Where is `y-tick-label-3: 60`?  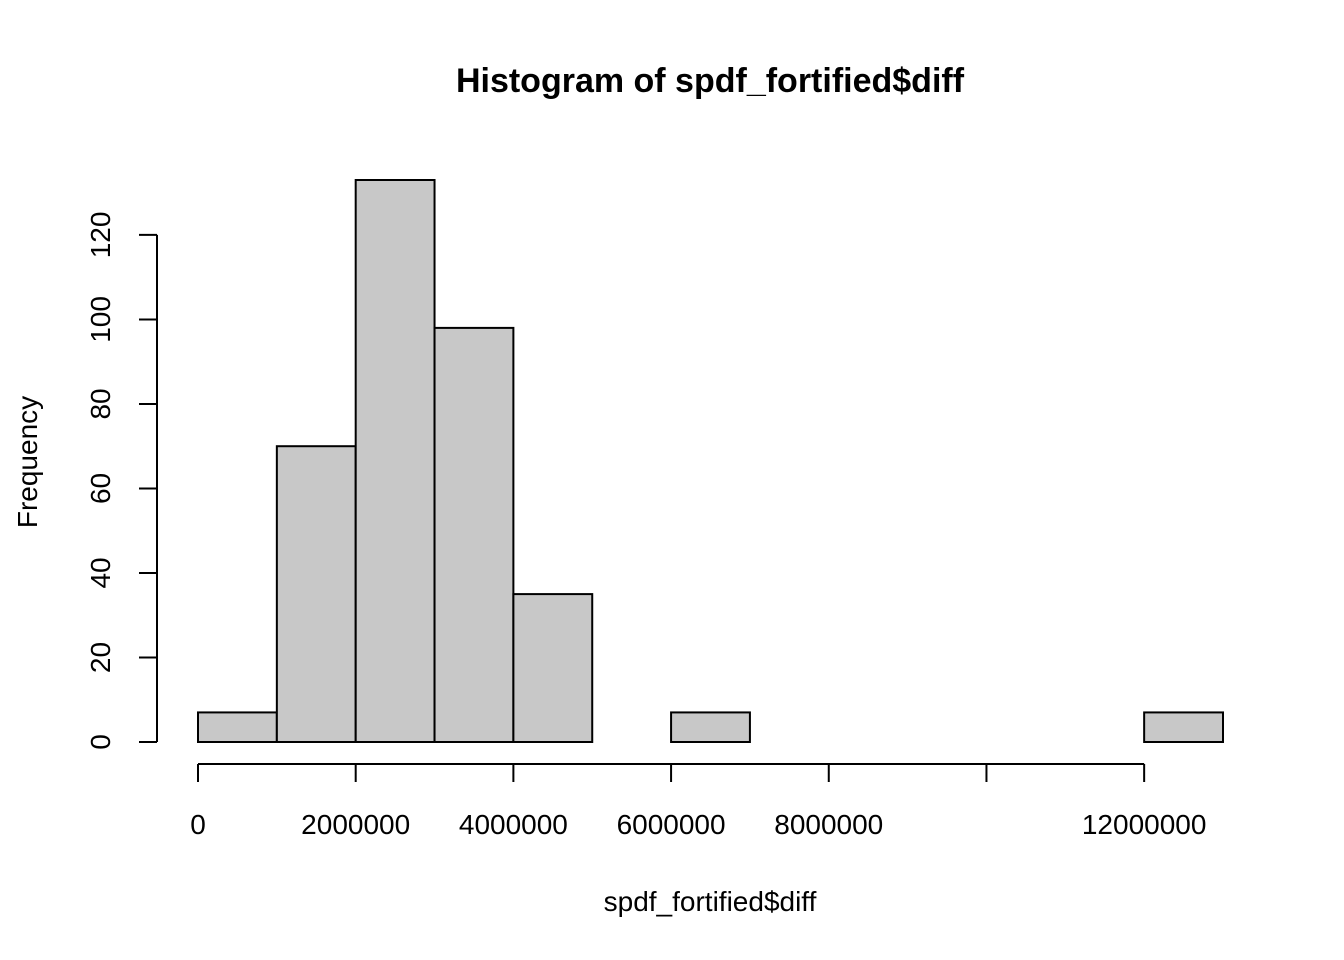
y-tick-label-3: 60 is located at coordinates (100, 488).